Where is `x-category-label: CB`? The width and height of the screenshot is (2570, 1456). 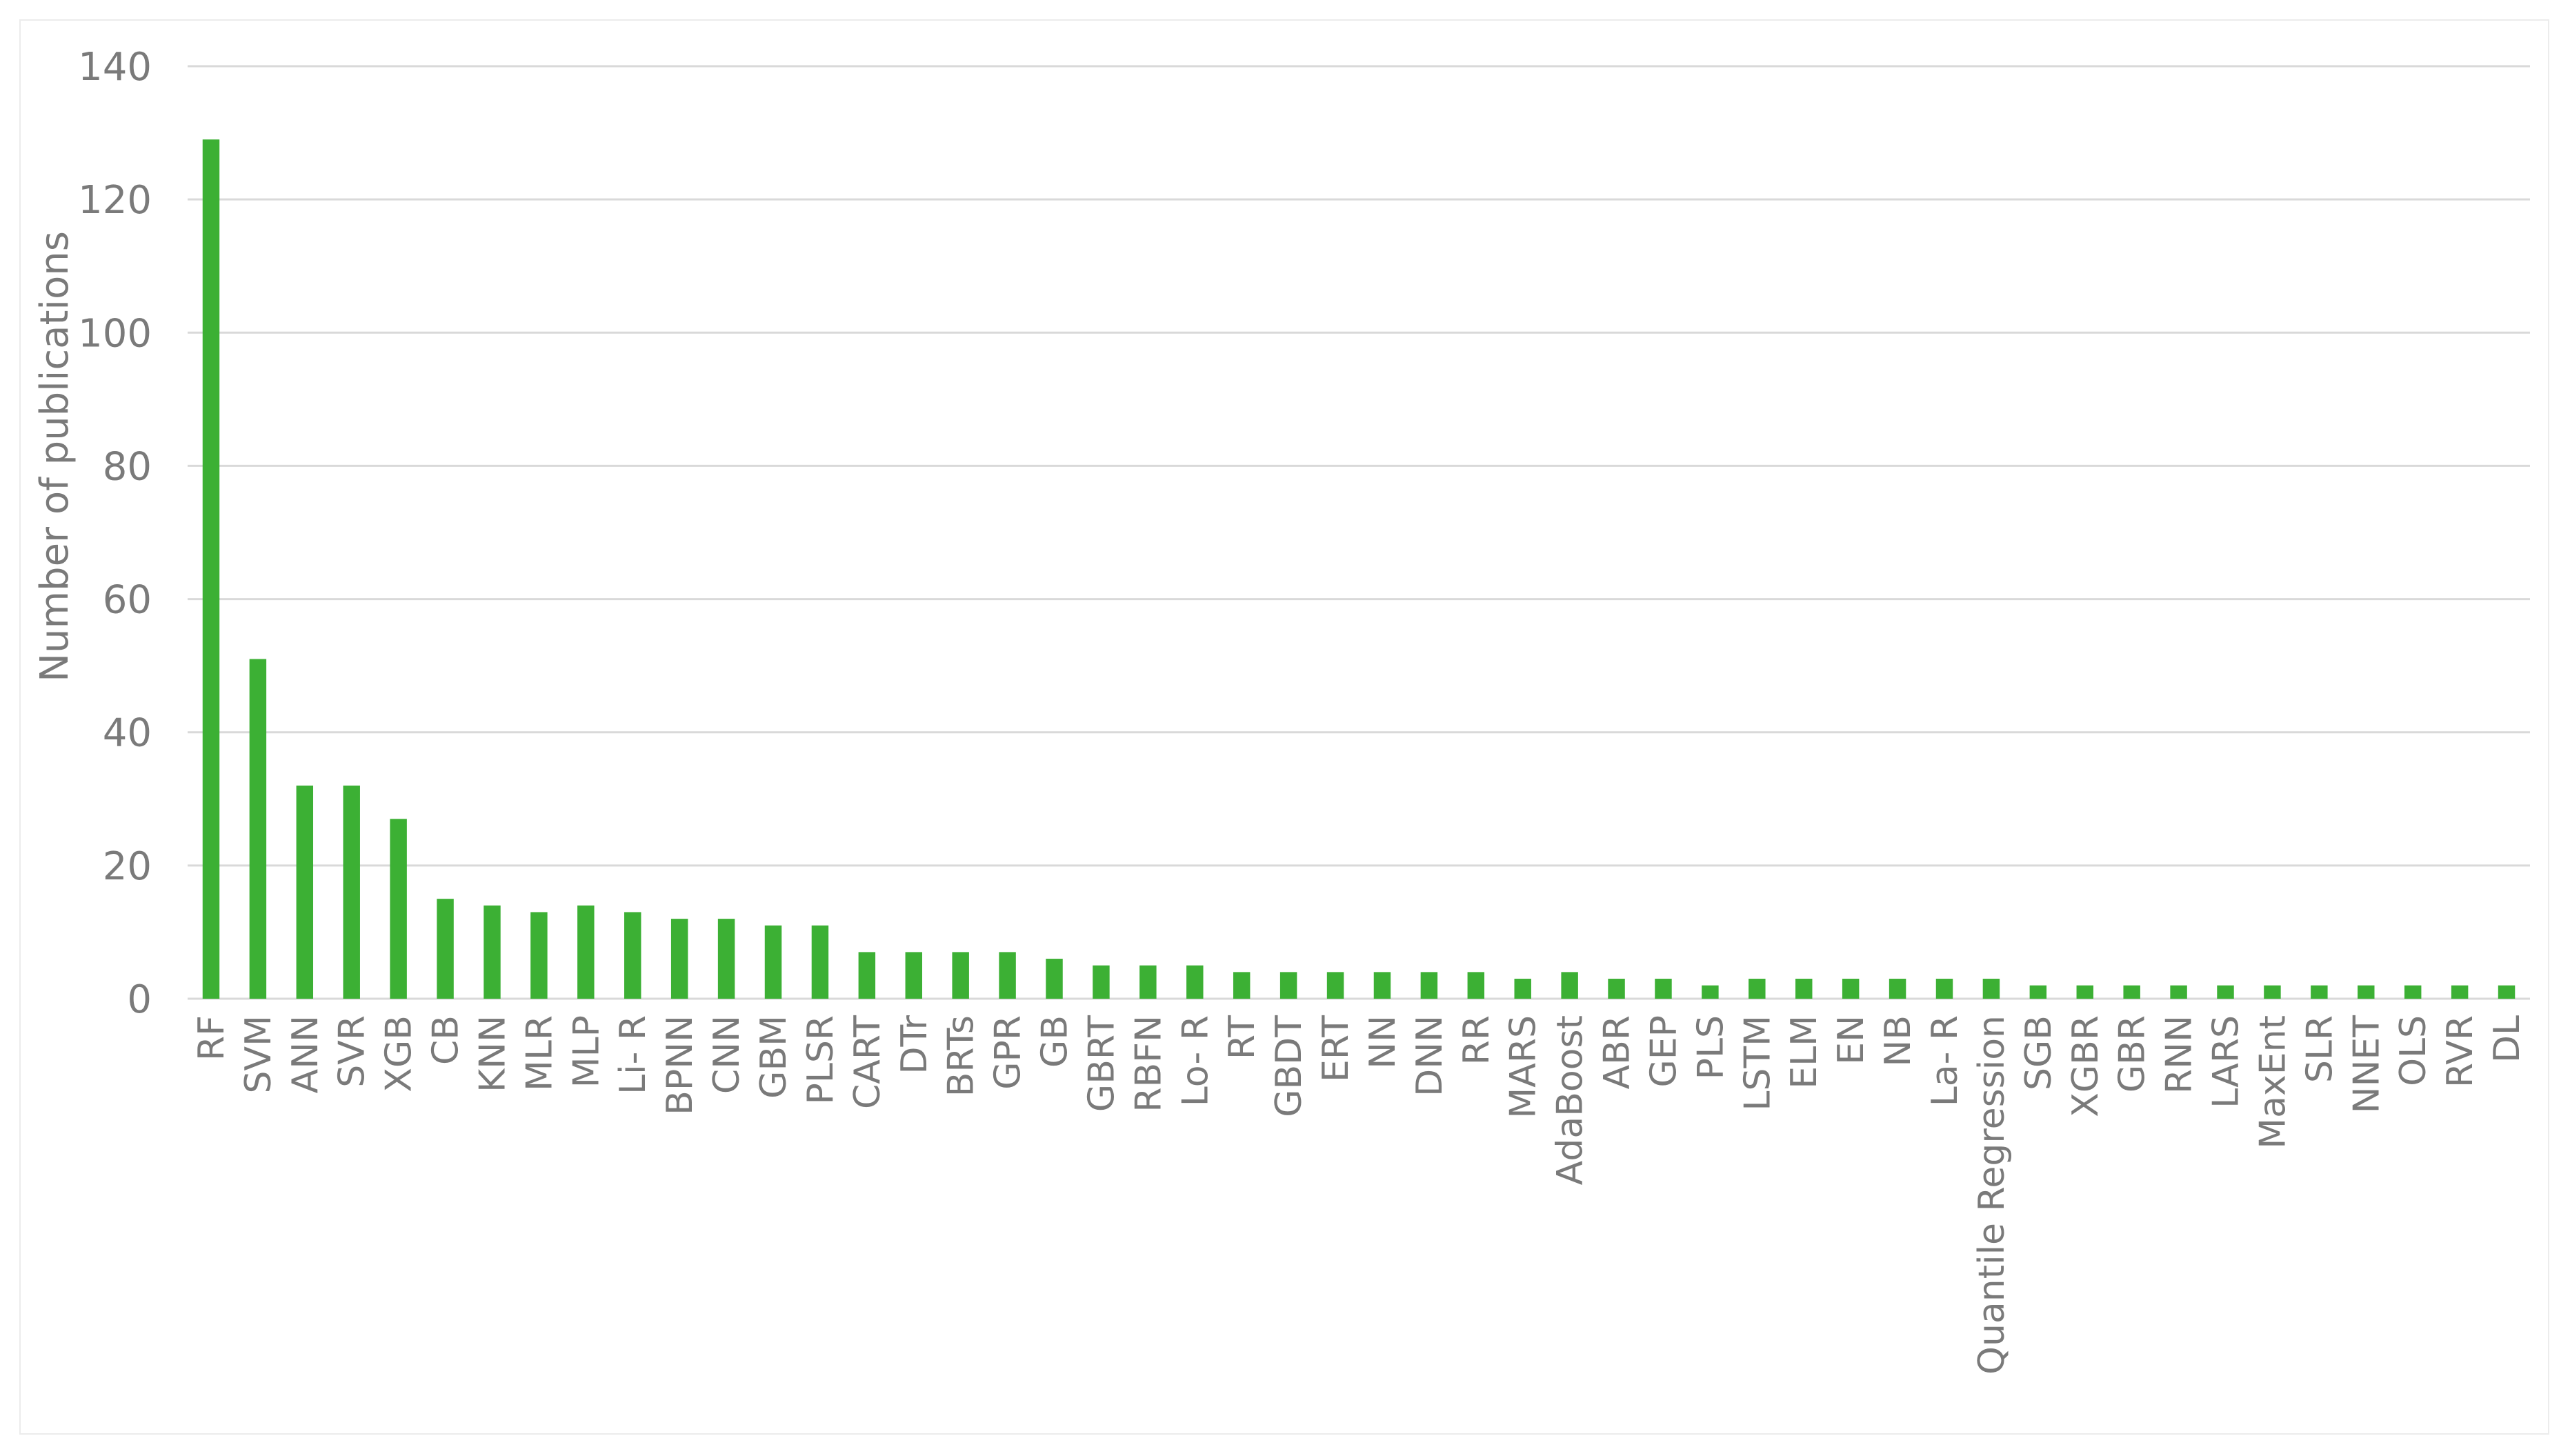 x-category-label: CB is located at coordinates (446, 1040).